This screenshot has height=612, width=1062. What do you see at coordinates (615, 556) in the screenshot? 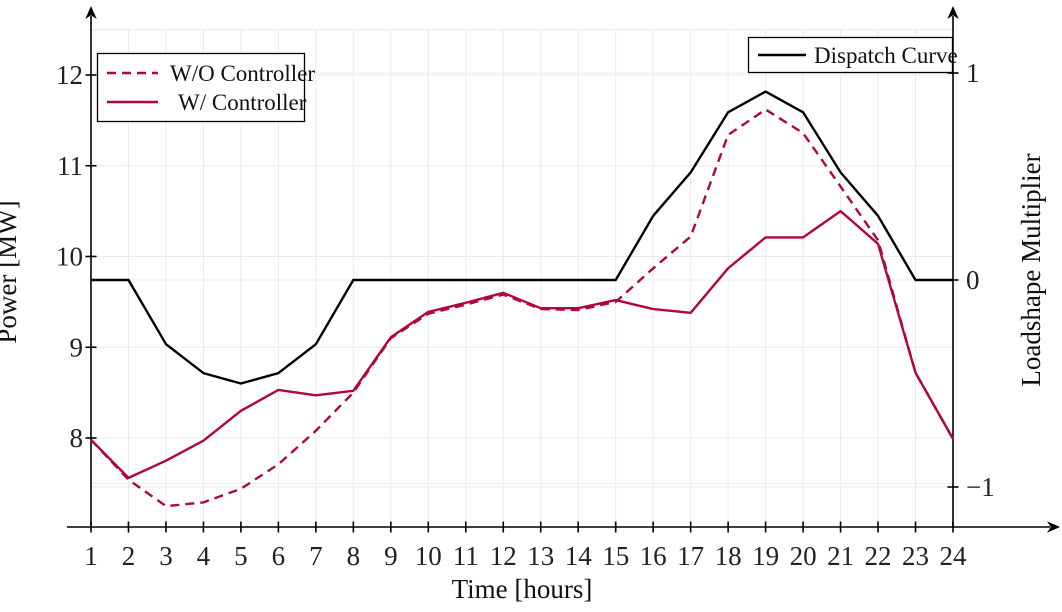
I see `x-tick-label: 15` at bounding box center [615, 556].